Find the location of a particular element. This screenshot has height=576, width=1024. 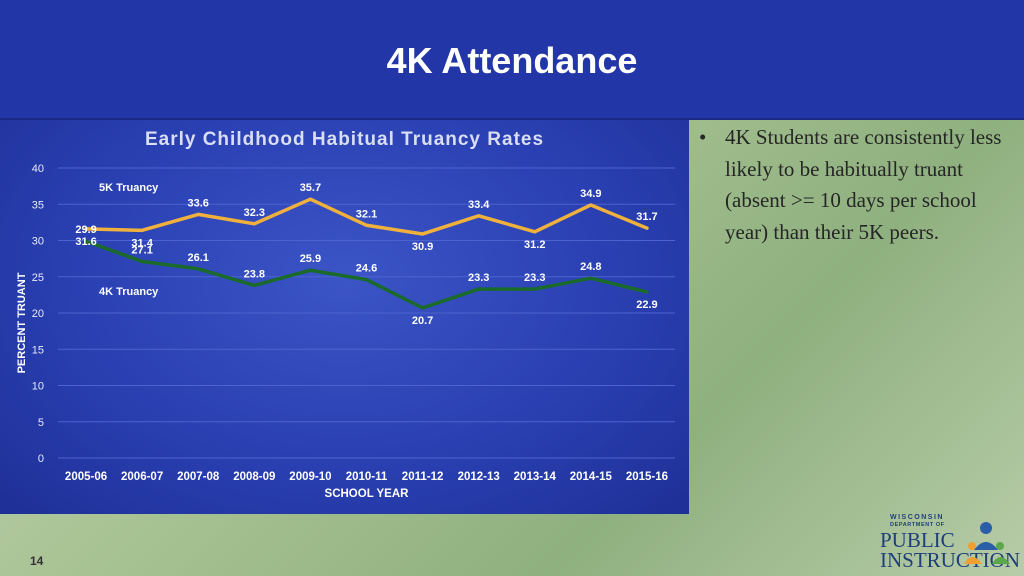

data-label: 20.7 is located at coordinates (422, 321).